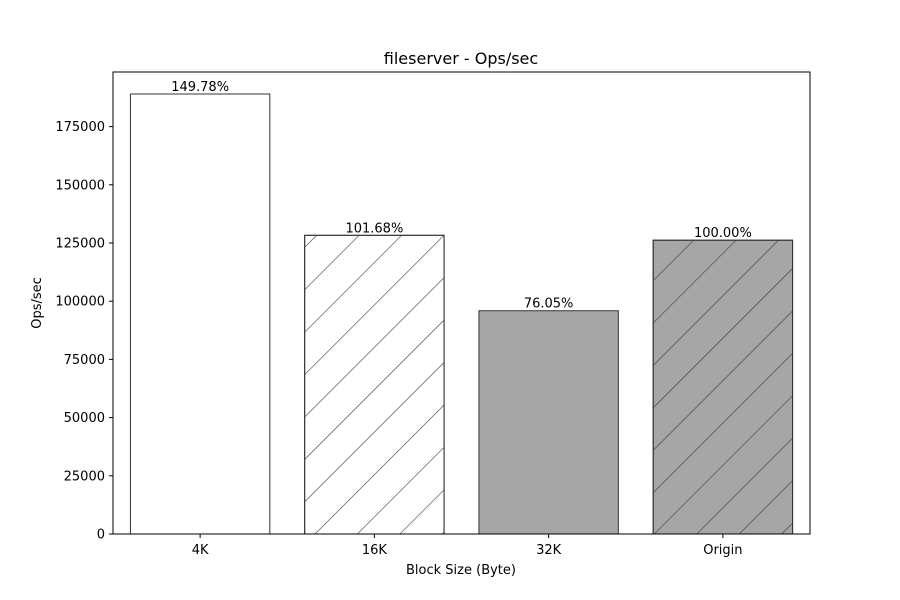 The width and height of the screenshot is (900, 600). What do you see at coordinates (374, 228) in the screenshot?
I see `bar-value-label: 101.68%` at bounding box center [374, 228].